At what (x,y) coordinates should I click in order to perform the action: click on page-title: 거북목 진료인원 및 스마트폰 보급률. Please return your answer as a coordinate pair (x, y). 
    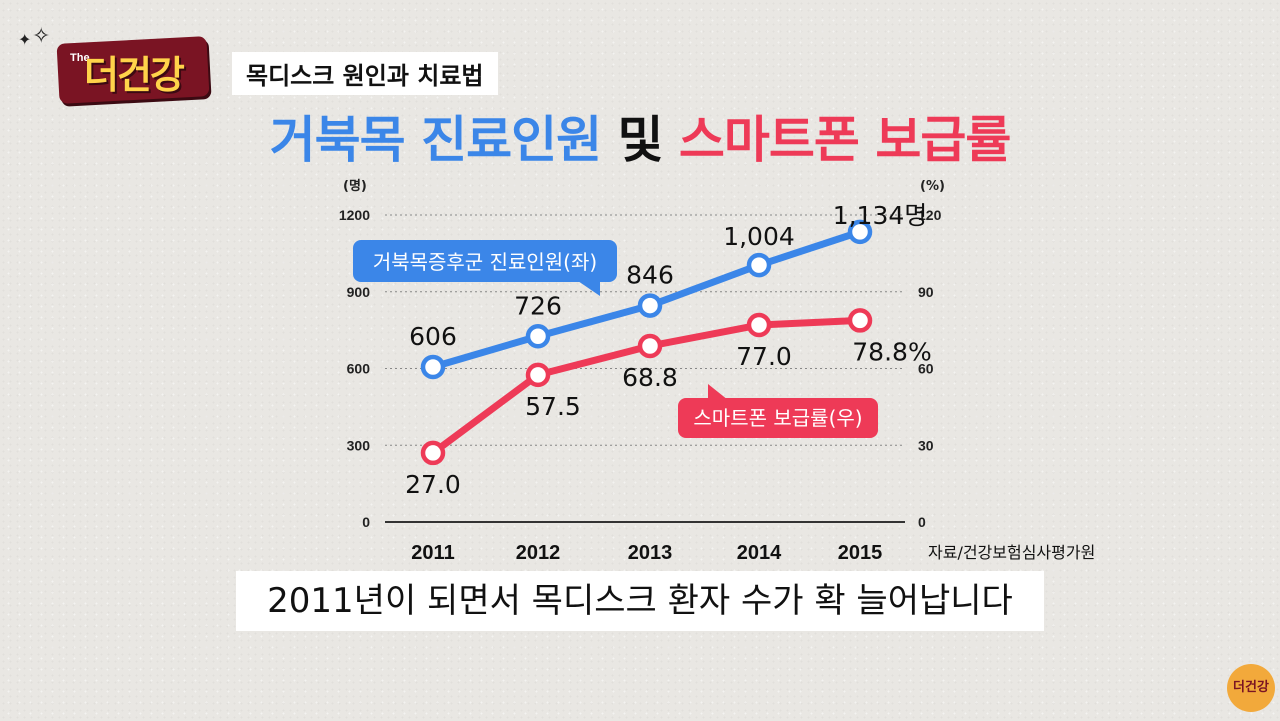
    Looking at the image, I should click on (640, 136).